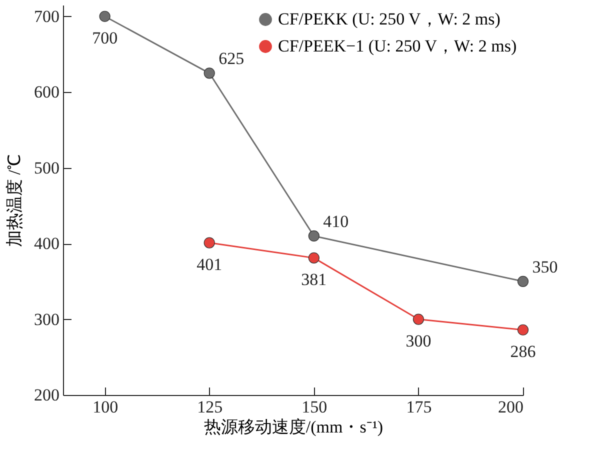 Image resolution: width=602 pixels, height=453 pixels. What do you see at coordinates (389, 19) in the screenshot?
I see `legend-label: CF/PEKK (U: 250 V，W: 2 ms)` at bounding box center [389, 19].